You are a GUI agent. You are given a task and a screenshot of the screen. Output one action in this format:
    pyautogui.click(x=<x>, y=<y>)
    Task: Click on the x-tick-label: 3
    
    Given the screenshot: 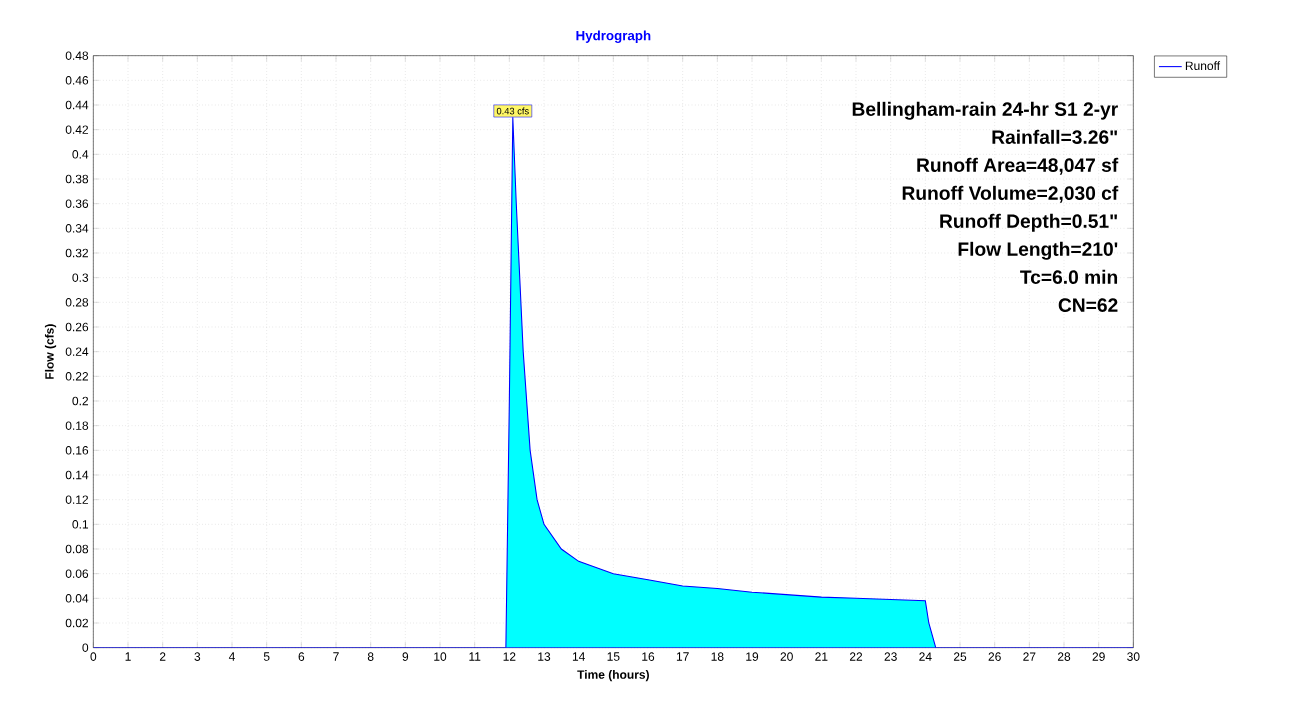 What is the action you would take?
    pyautogui.click(x=197, y=656)
    